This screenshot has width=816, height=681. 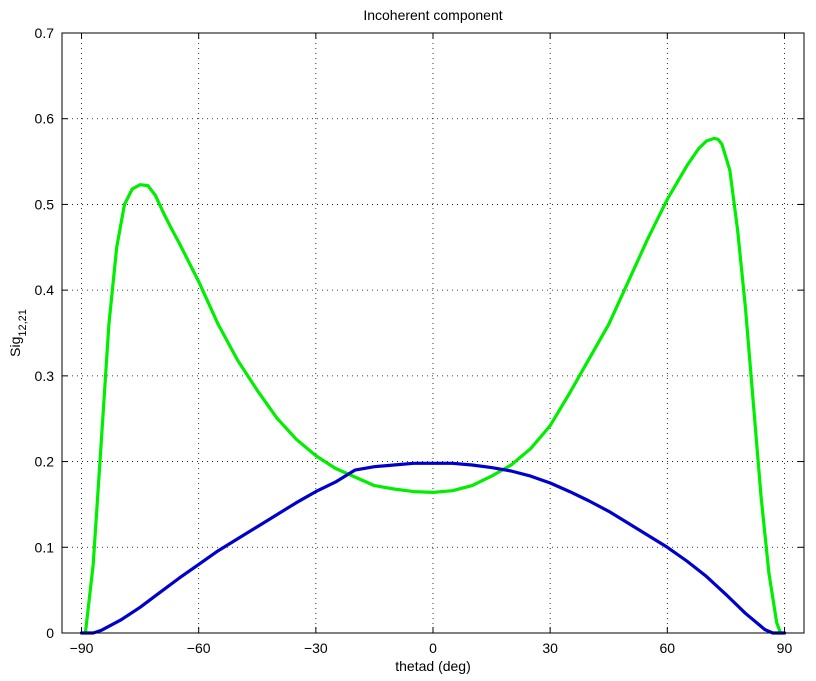 What do you see at coordinates (23, 323) in the screenshot?
I see `y-axis-label-subscript: 12,21` at bounding box center [23, 323].